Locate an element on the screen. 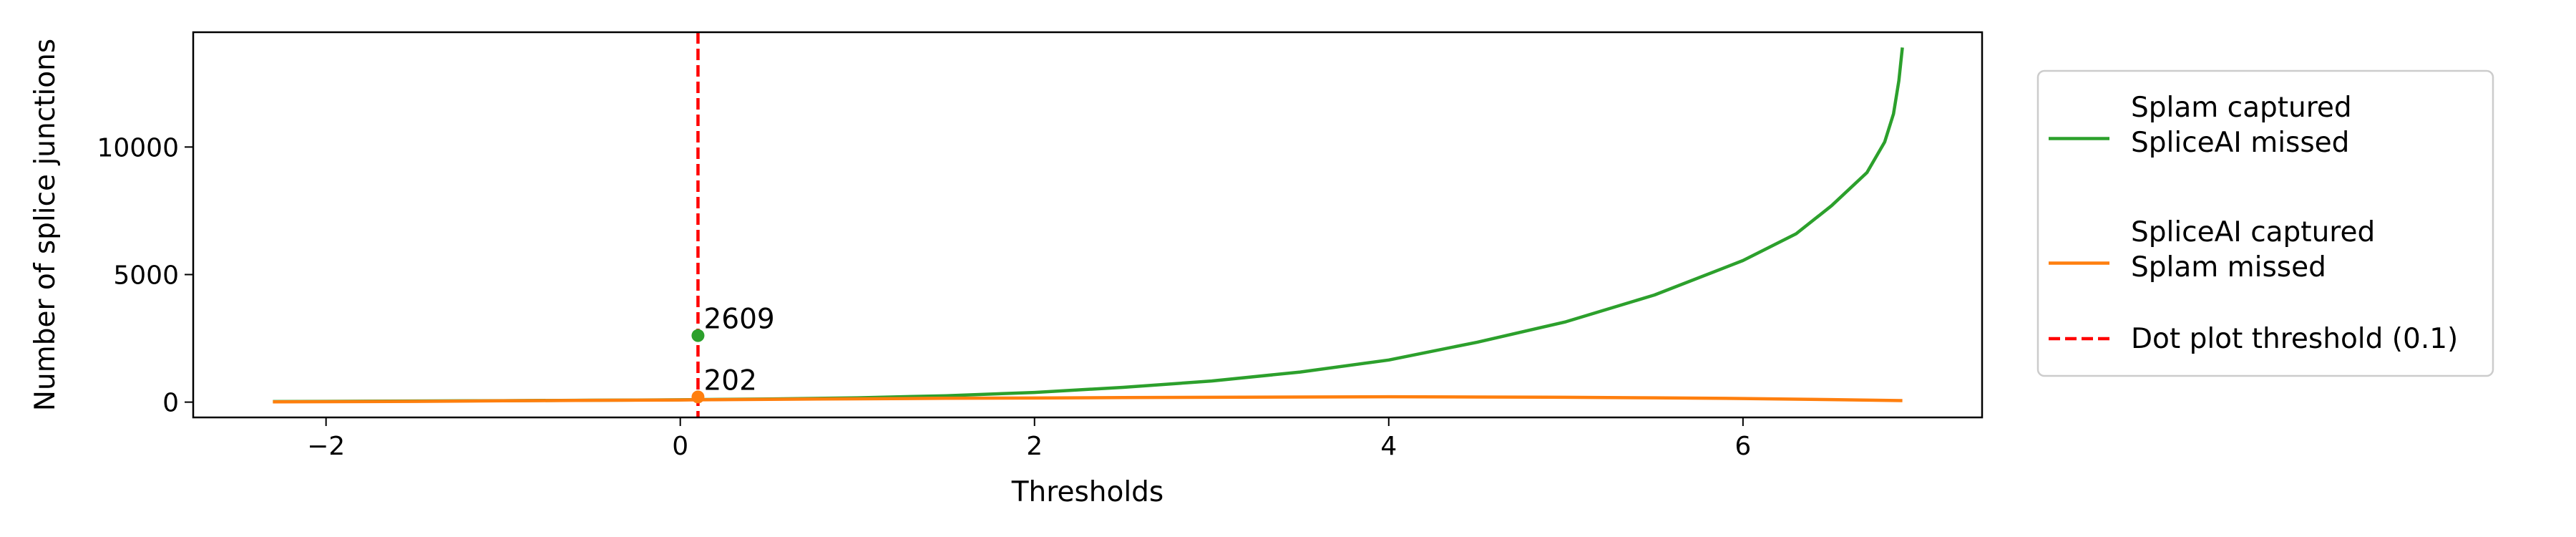 Image resolution: width=2576 pixels, height=537 pixels. y-tick-label: 0 is located at coordinates (170, 403).